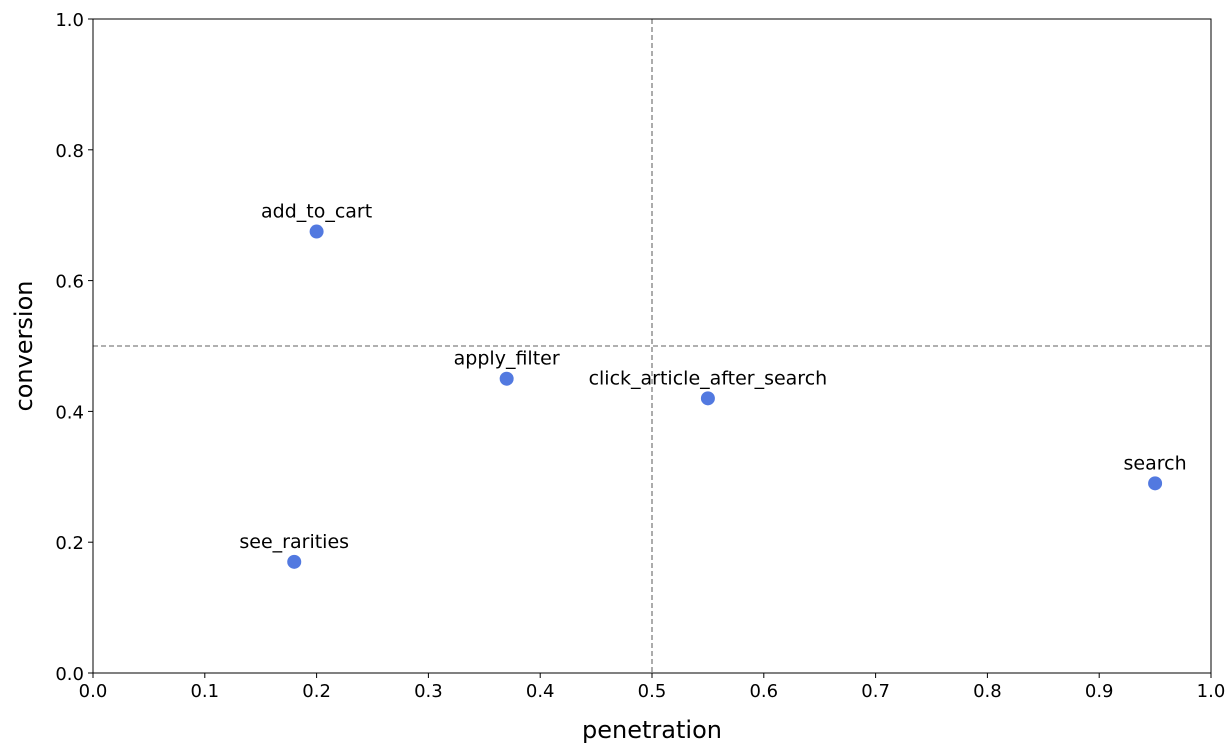  I want to click on data-point-label: search, so click(1155, 463).